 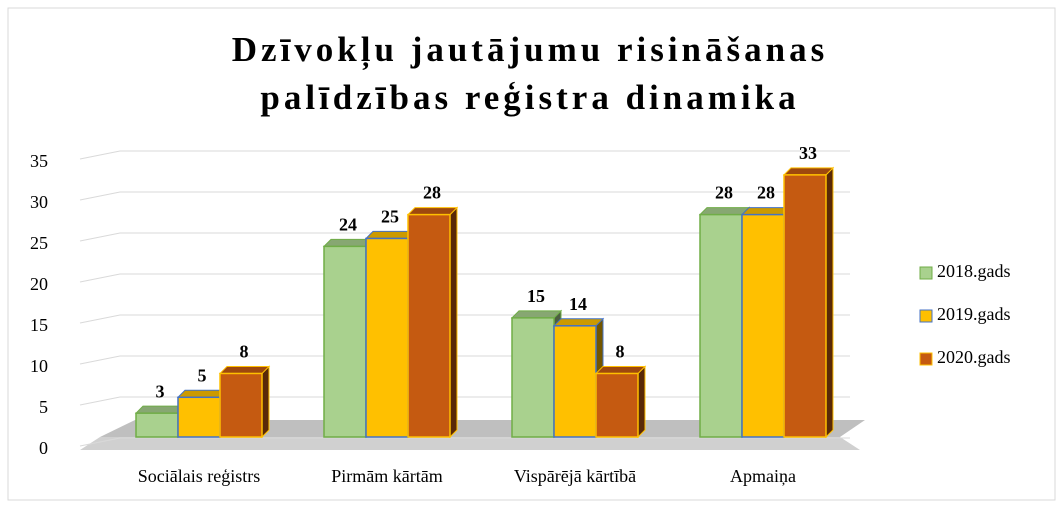 What do you see at coordinates (578, 304) in the screenshot?
I see `data-label: 14` at bounding box center [578, 304].